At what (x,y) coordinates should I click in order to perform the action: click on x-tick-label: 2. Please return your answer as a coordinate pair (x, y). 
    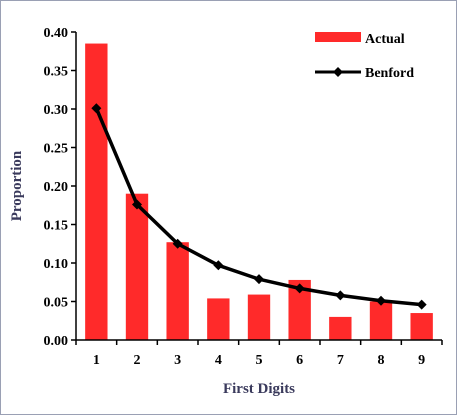
    Looking at the image, I should click on (137, 360).